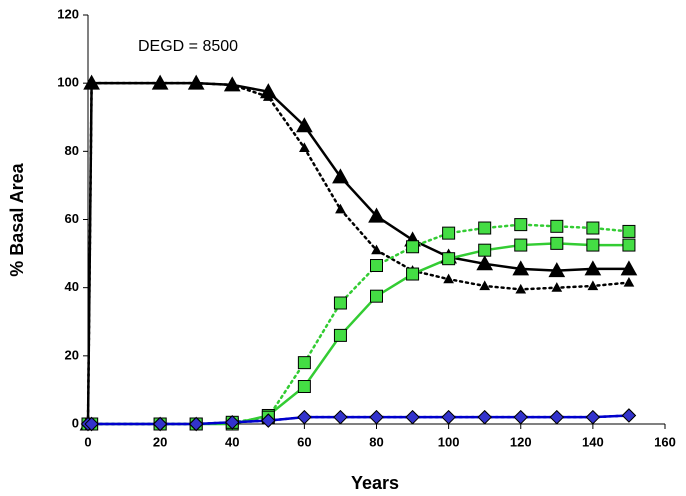 The width and height of the screenshot is (686, 496). I want to click on y-tick-label: 20, so click(72, 354).